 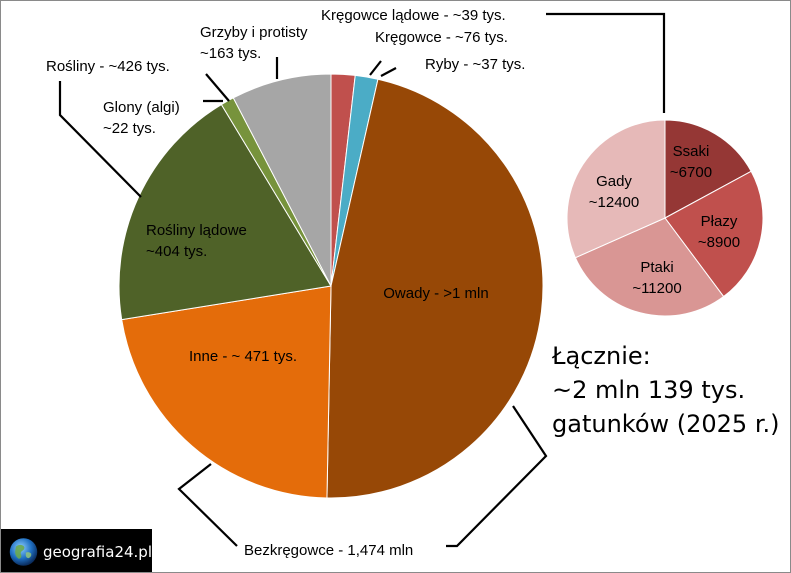 What do you see at coordinates (141, 107) in the screenshot?
I see `label-glony-line-0: Glony (algi)` at bounding box center [141, 107].